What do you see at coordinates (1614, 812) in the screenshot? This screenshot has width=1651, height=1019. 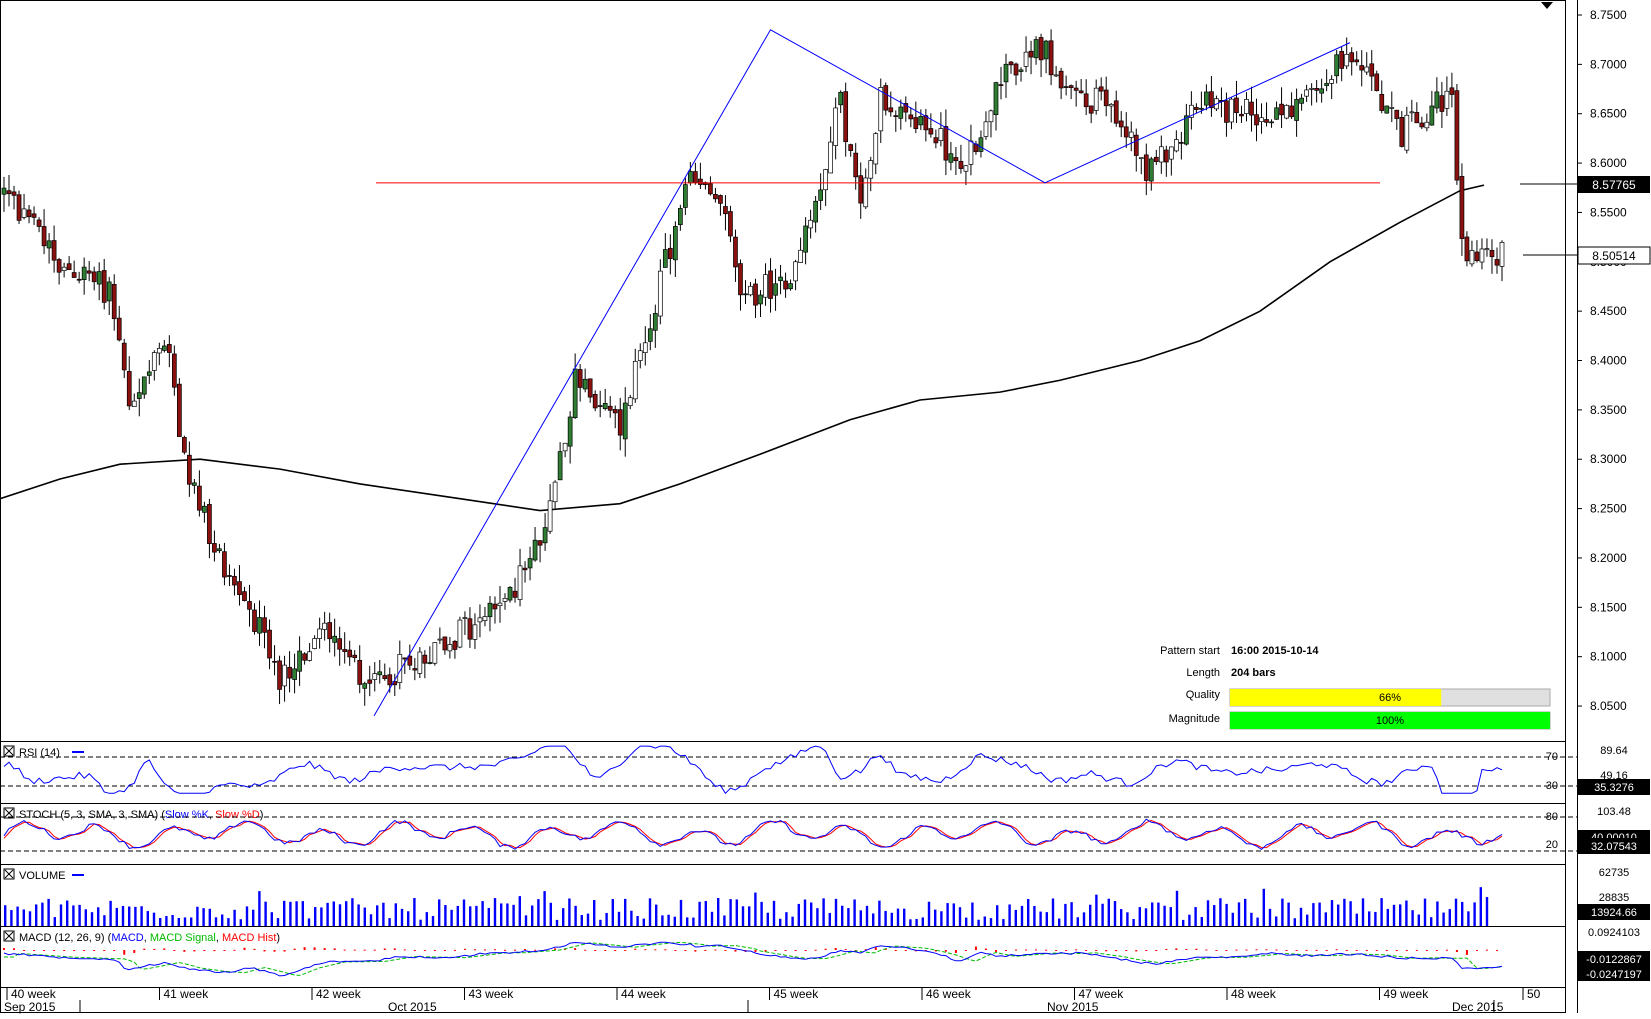 I see `stoch-axis-top: 103.48` at bounding box center [1614, 812].